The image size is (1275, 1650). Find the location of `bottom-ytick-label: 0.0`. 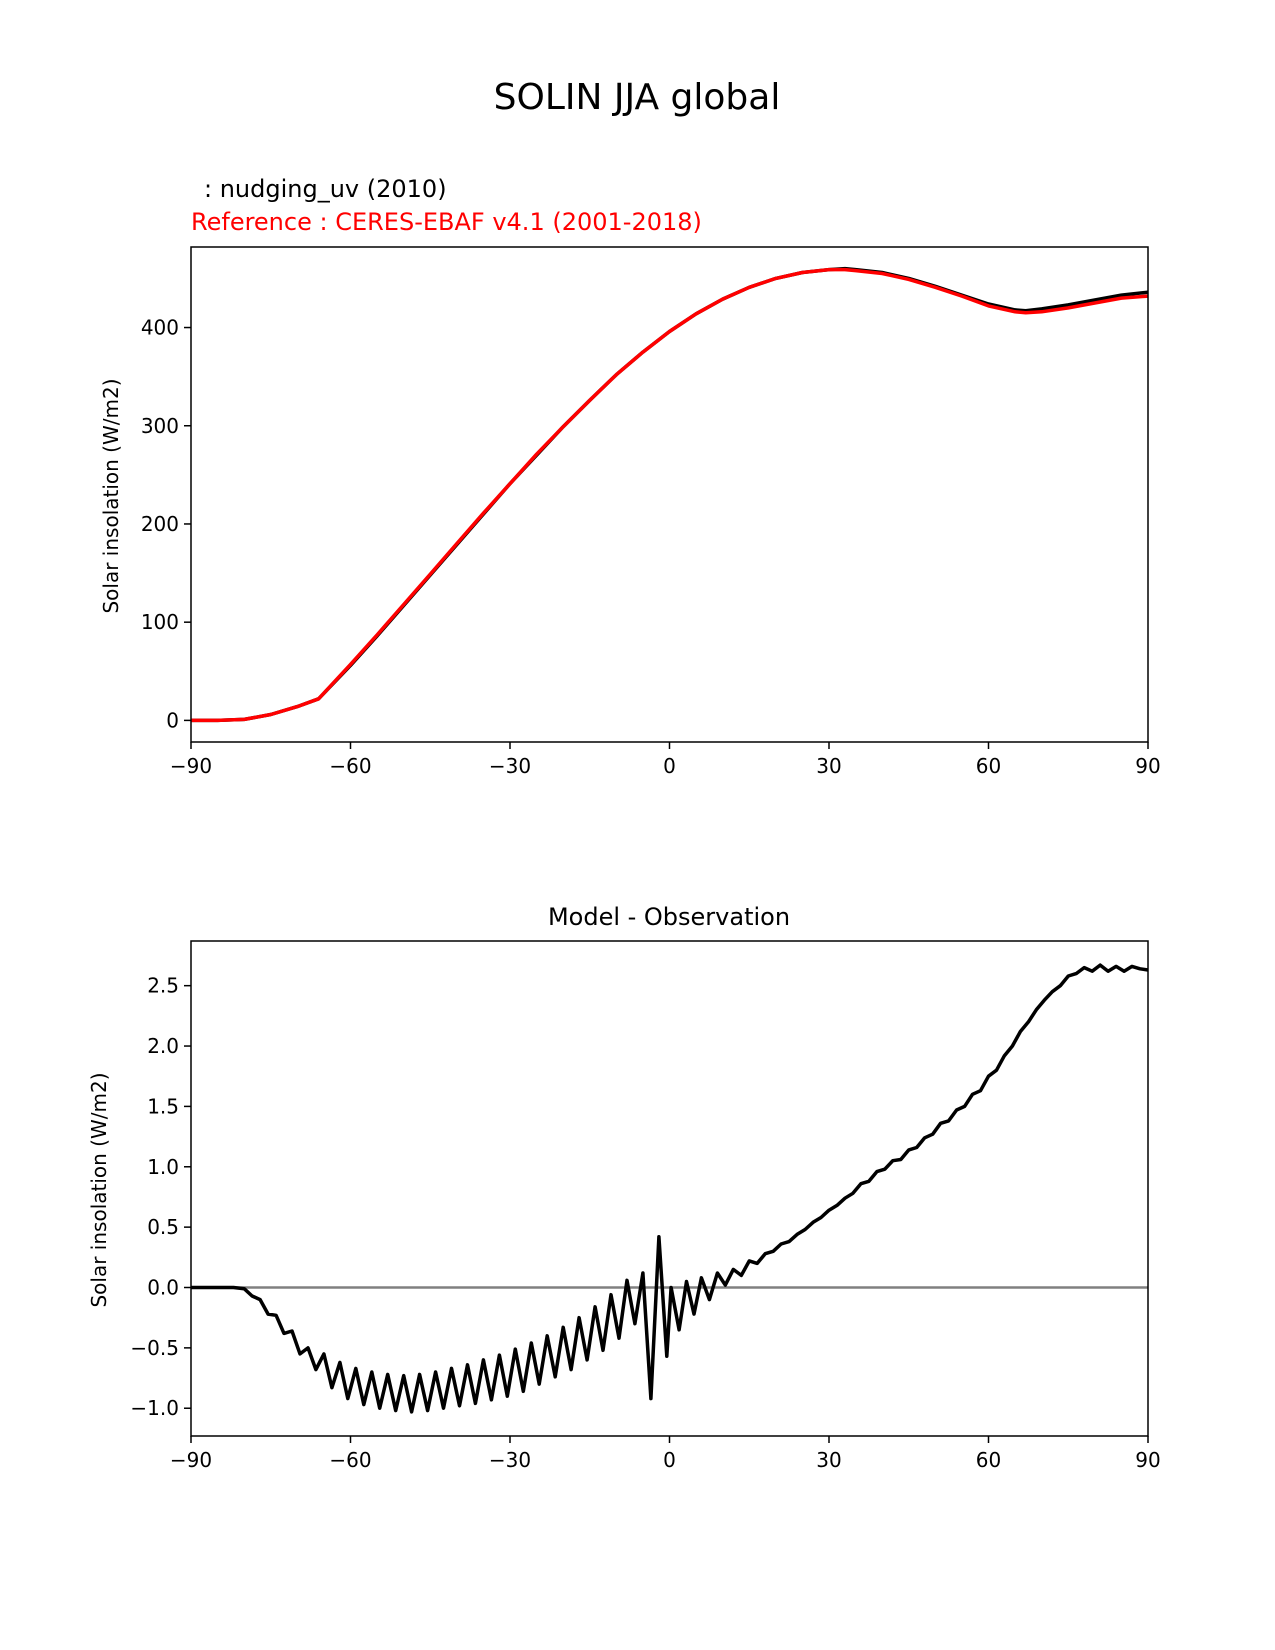

bottom-ytick-label: 0.0 is located at coordinates (163, 1288).